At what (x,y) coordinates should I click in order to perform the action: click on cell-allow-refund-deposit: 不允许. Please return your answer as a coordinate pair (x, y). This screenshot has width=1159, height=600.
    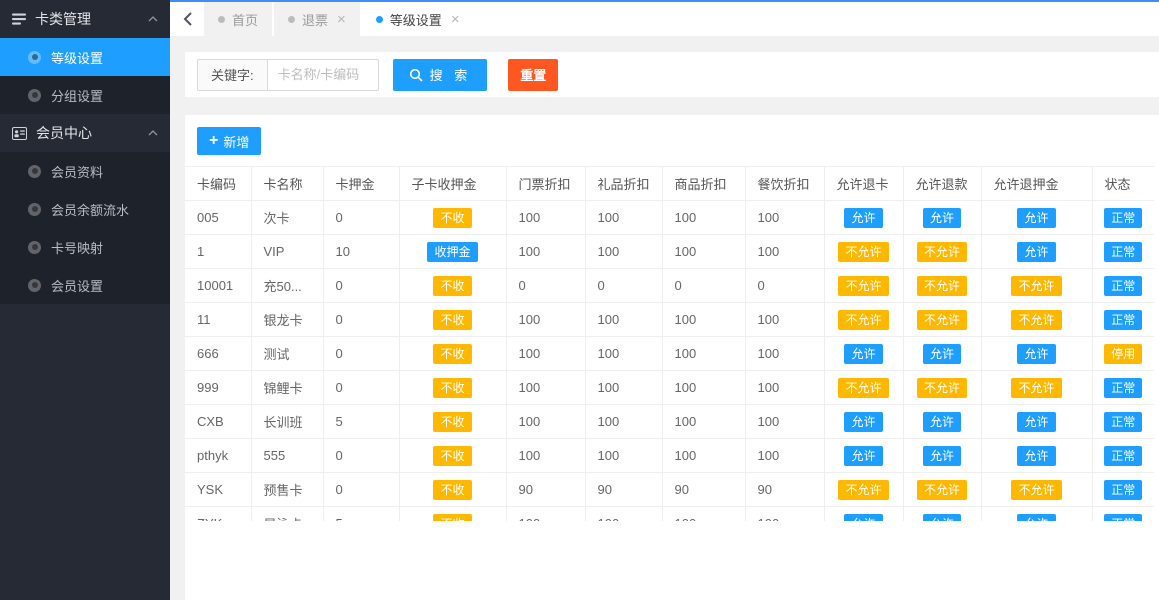
    Looking at the image, I should click on (1037, 319).